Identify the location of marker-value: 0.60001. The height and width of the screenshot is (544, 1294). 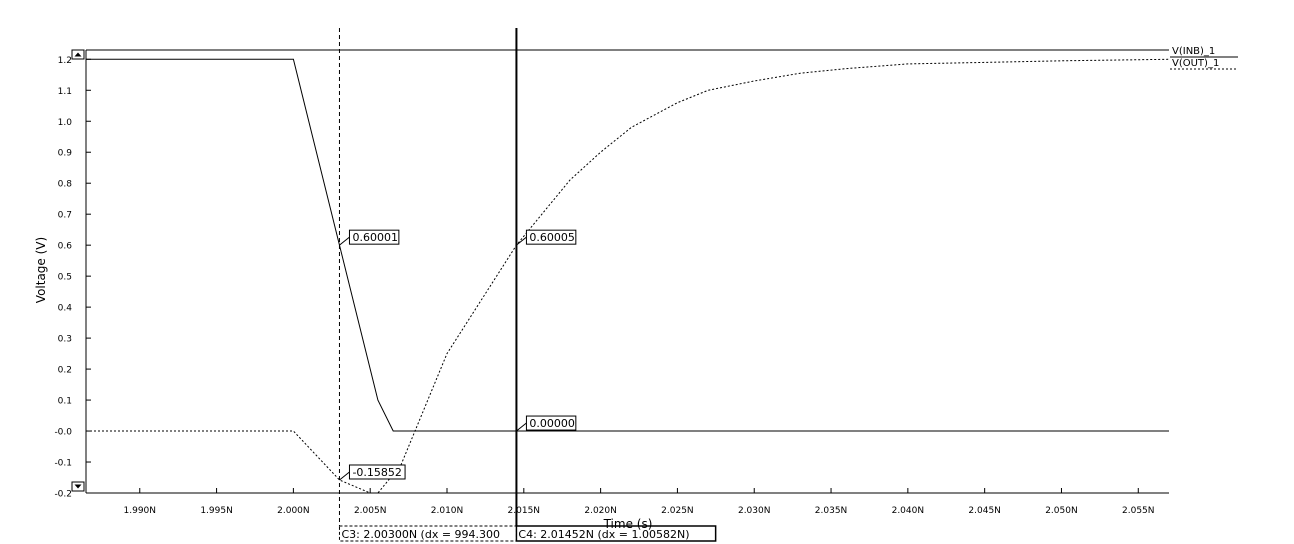
(375, 237).